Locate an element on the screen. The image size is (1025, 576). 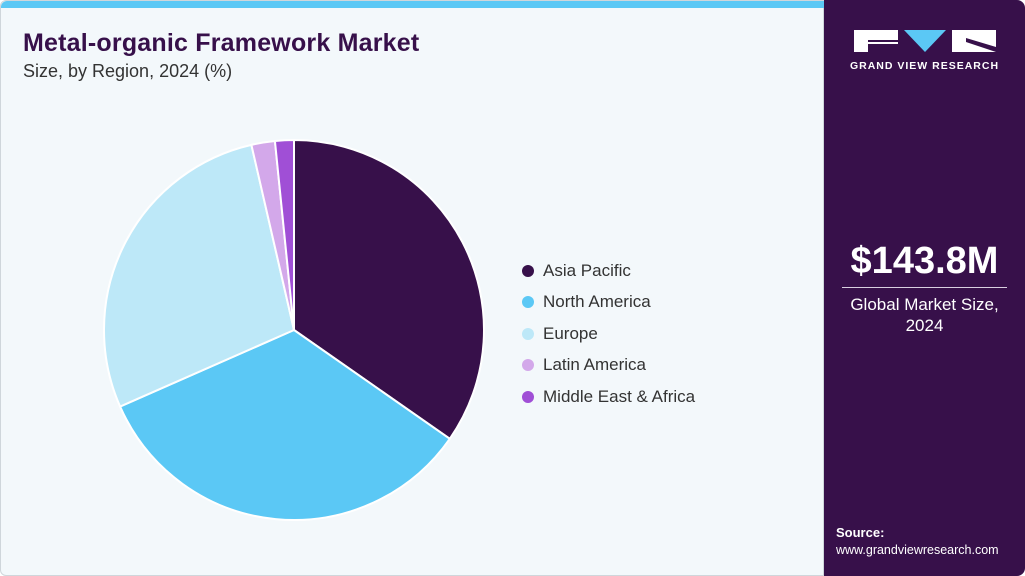
legend-label: Asia Pacific is located at coordinates (587, 270).